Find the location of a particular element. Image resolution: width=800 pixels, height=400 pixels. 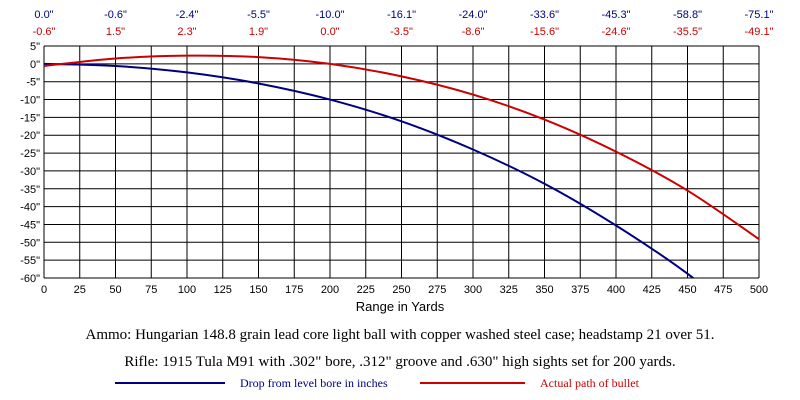

legend-drop-label: Drop from level bore in inches is located at coordinates (314, 383).